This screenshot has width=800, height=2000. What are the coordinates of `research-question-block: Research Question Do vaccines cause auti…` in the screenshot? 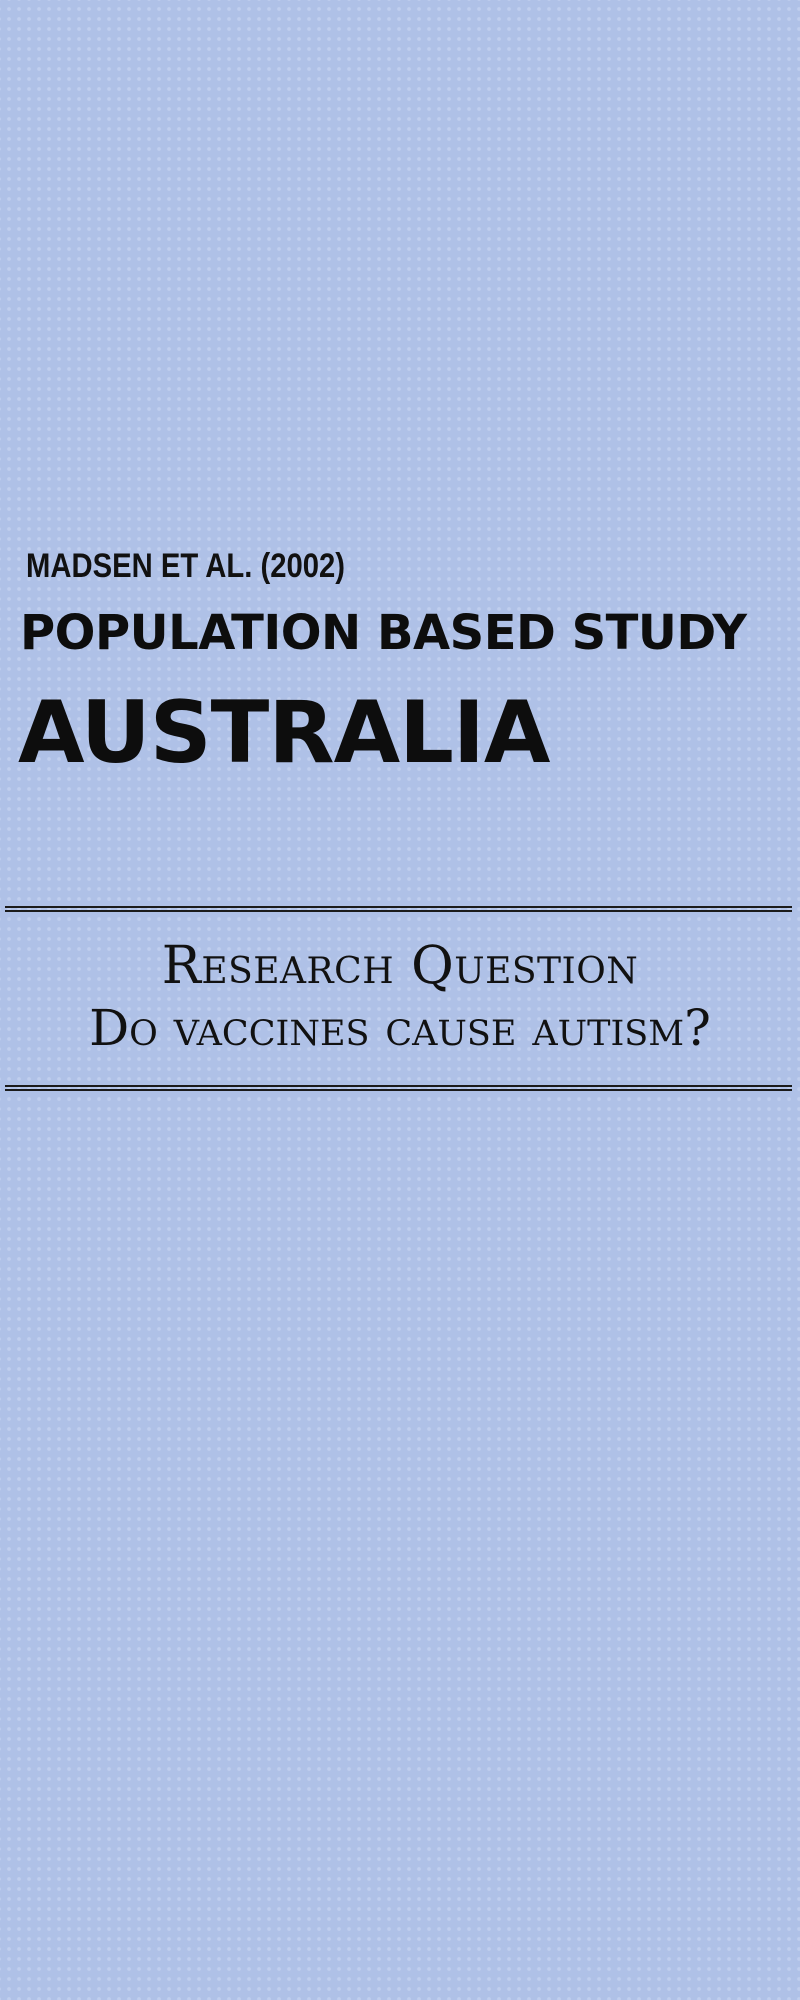 It's located at (400, 997).